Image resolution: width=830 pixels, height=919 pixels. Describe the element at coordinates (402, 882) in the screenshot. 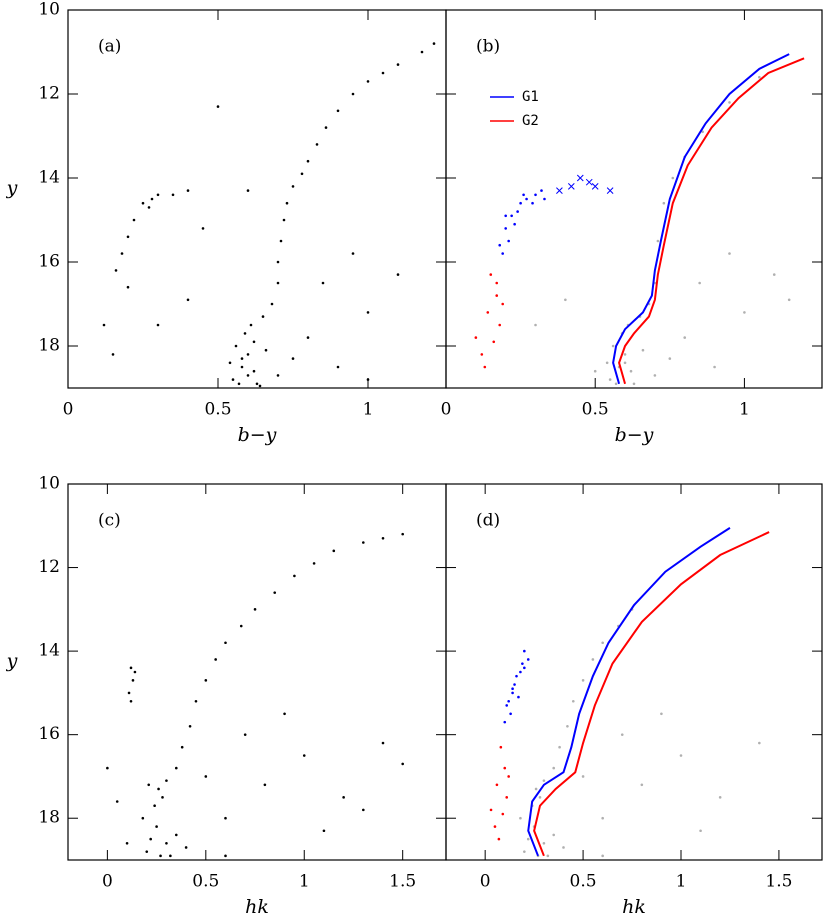

I see `x-tick-label: 1.5` at that location.